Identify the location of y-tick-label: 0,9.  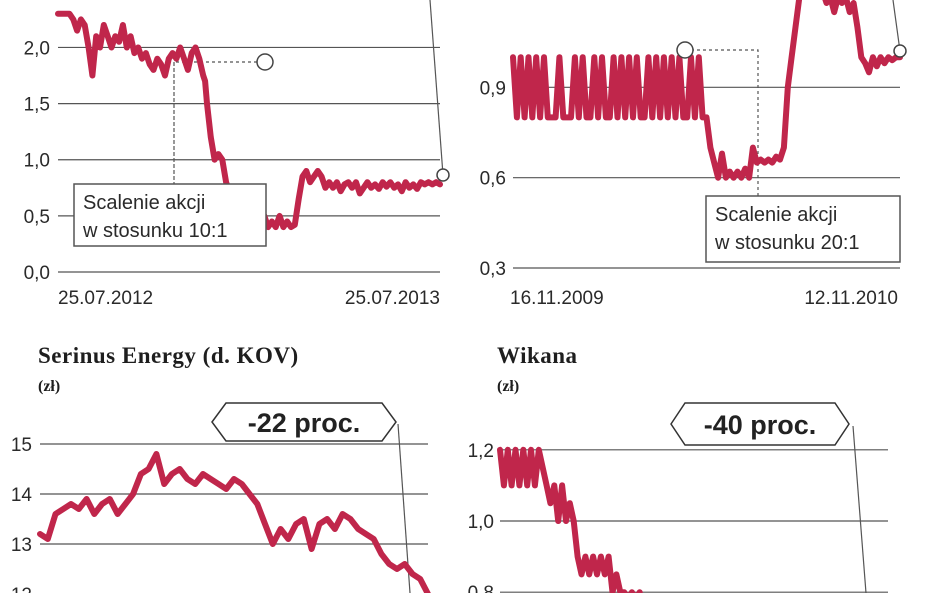
(493, 88).